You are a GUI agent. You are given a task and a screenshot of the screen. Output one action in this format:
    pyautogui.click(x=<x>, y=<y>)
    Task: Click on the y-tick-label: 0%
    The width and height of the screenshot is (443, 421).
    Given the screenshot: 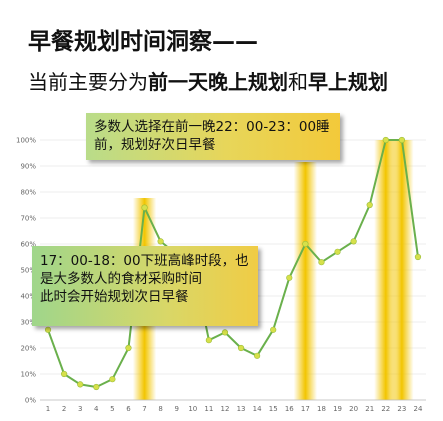 What is the action you would take?
    pyautogui.click(x=30, y=401)
    